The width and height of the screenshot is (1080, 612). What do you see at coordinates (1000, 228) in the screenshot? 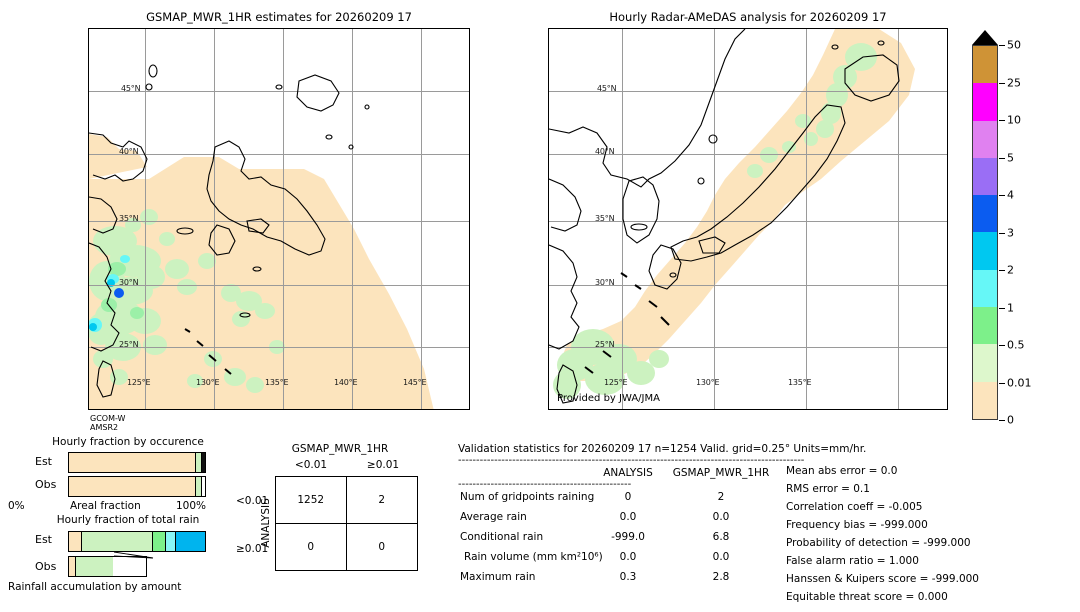
I see `precipitation-colorbar: 50 25 10 5 4 3 2 1 0.5 0.01 0` at bounding box center [1000, 228].